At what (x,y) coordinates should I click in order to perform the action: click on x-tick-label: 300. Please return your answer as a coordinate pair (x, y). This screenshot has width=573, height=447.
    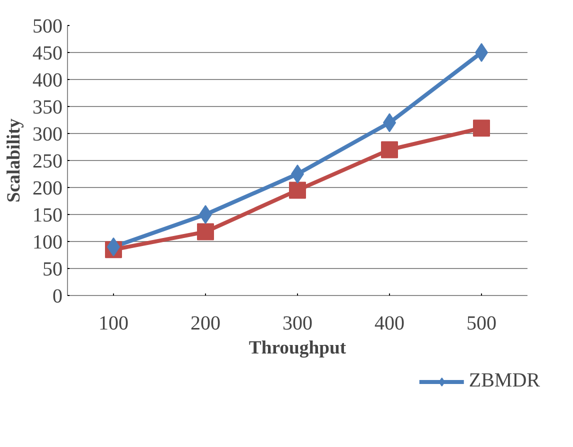
    Looking at the image, I should click on (297, 323).